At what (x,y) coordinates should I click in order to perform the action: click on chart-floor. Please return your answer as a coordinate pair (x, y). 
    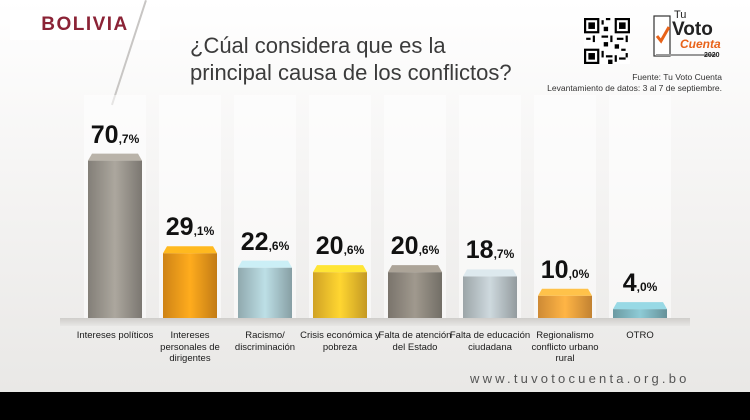
    Looking at the image, I should click on (375, 322).